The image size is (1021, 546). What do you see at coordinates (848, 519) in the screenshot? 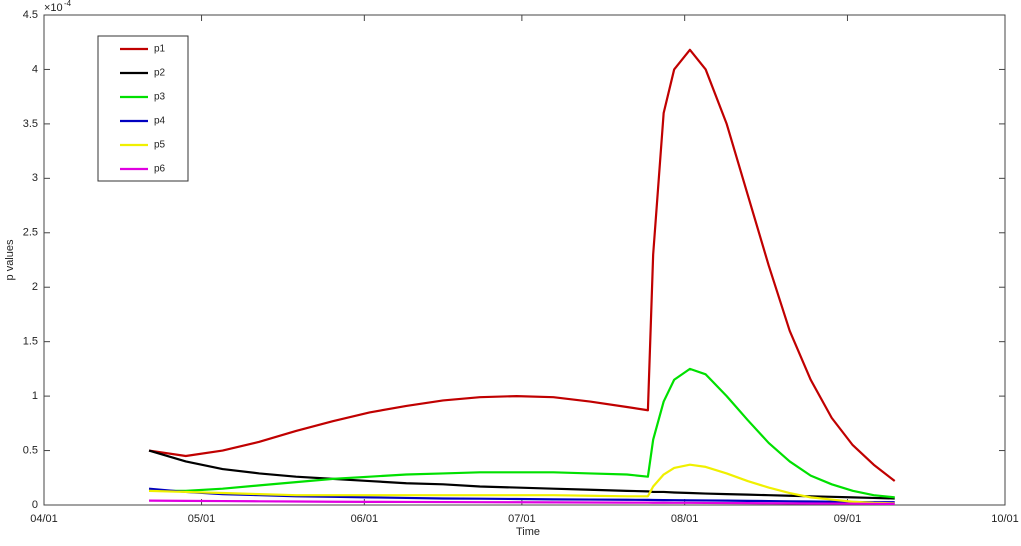
I see `x-tick-label: 09/01` at bounding box center [848, 519].